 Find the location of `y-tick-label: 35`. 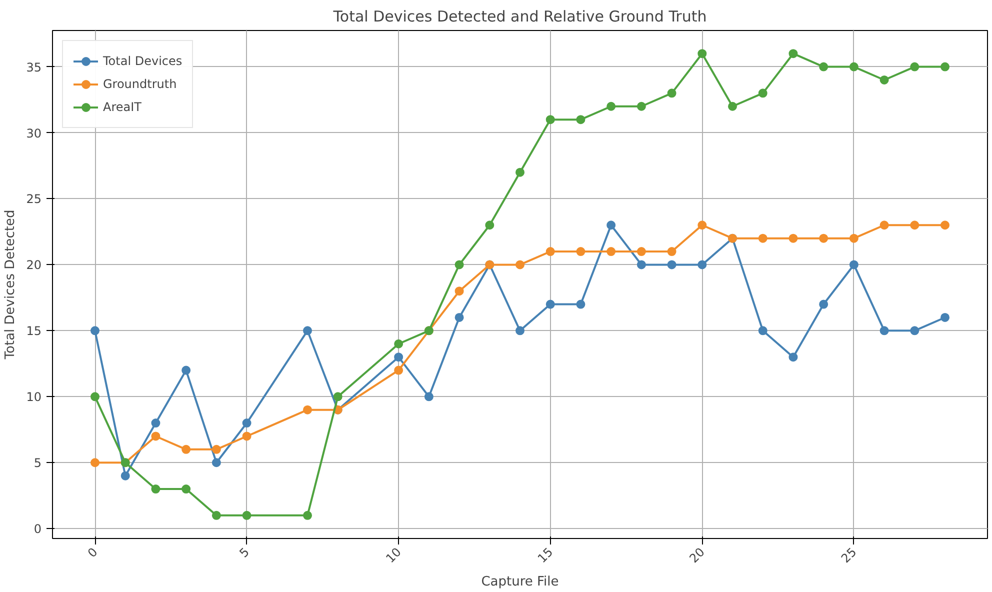

y-tick-label: 35 is located at coordinates (34, 67).